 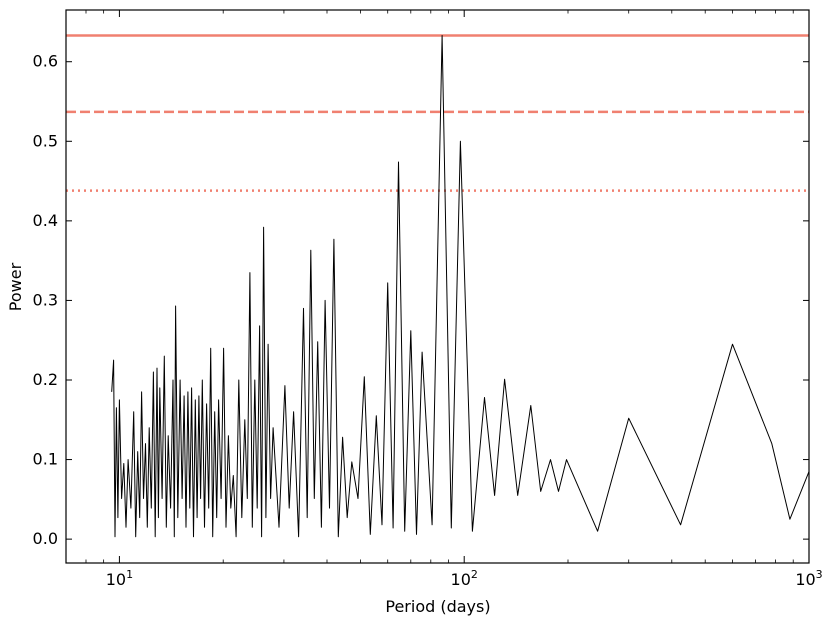 What do you see at coordinates (45, 538) in the screenshot?
I see `y-tick-label: 0.0` at bounding box center [45, 538].